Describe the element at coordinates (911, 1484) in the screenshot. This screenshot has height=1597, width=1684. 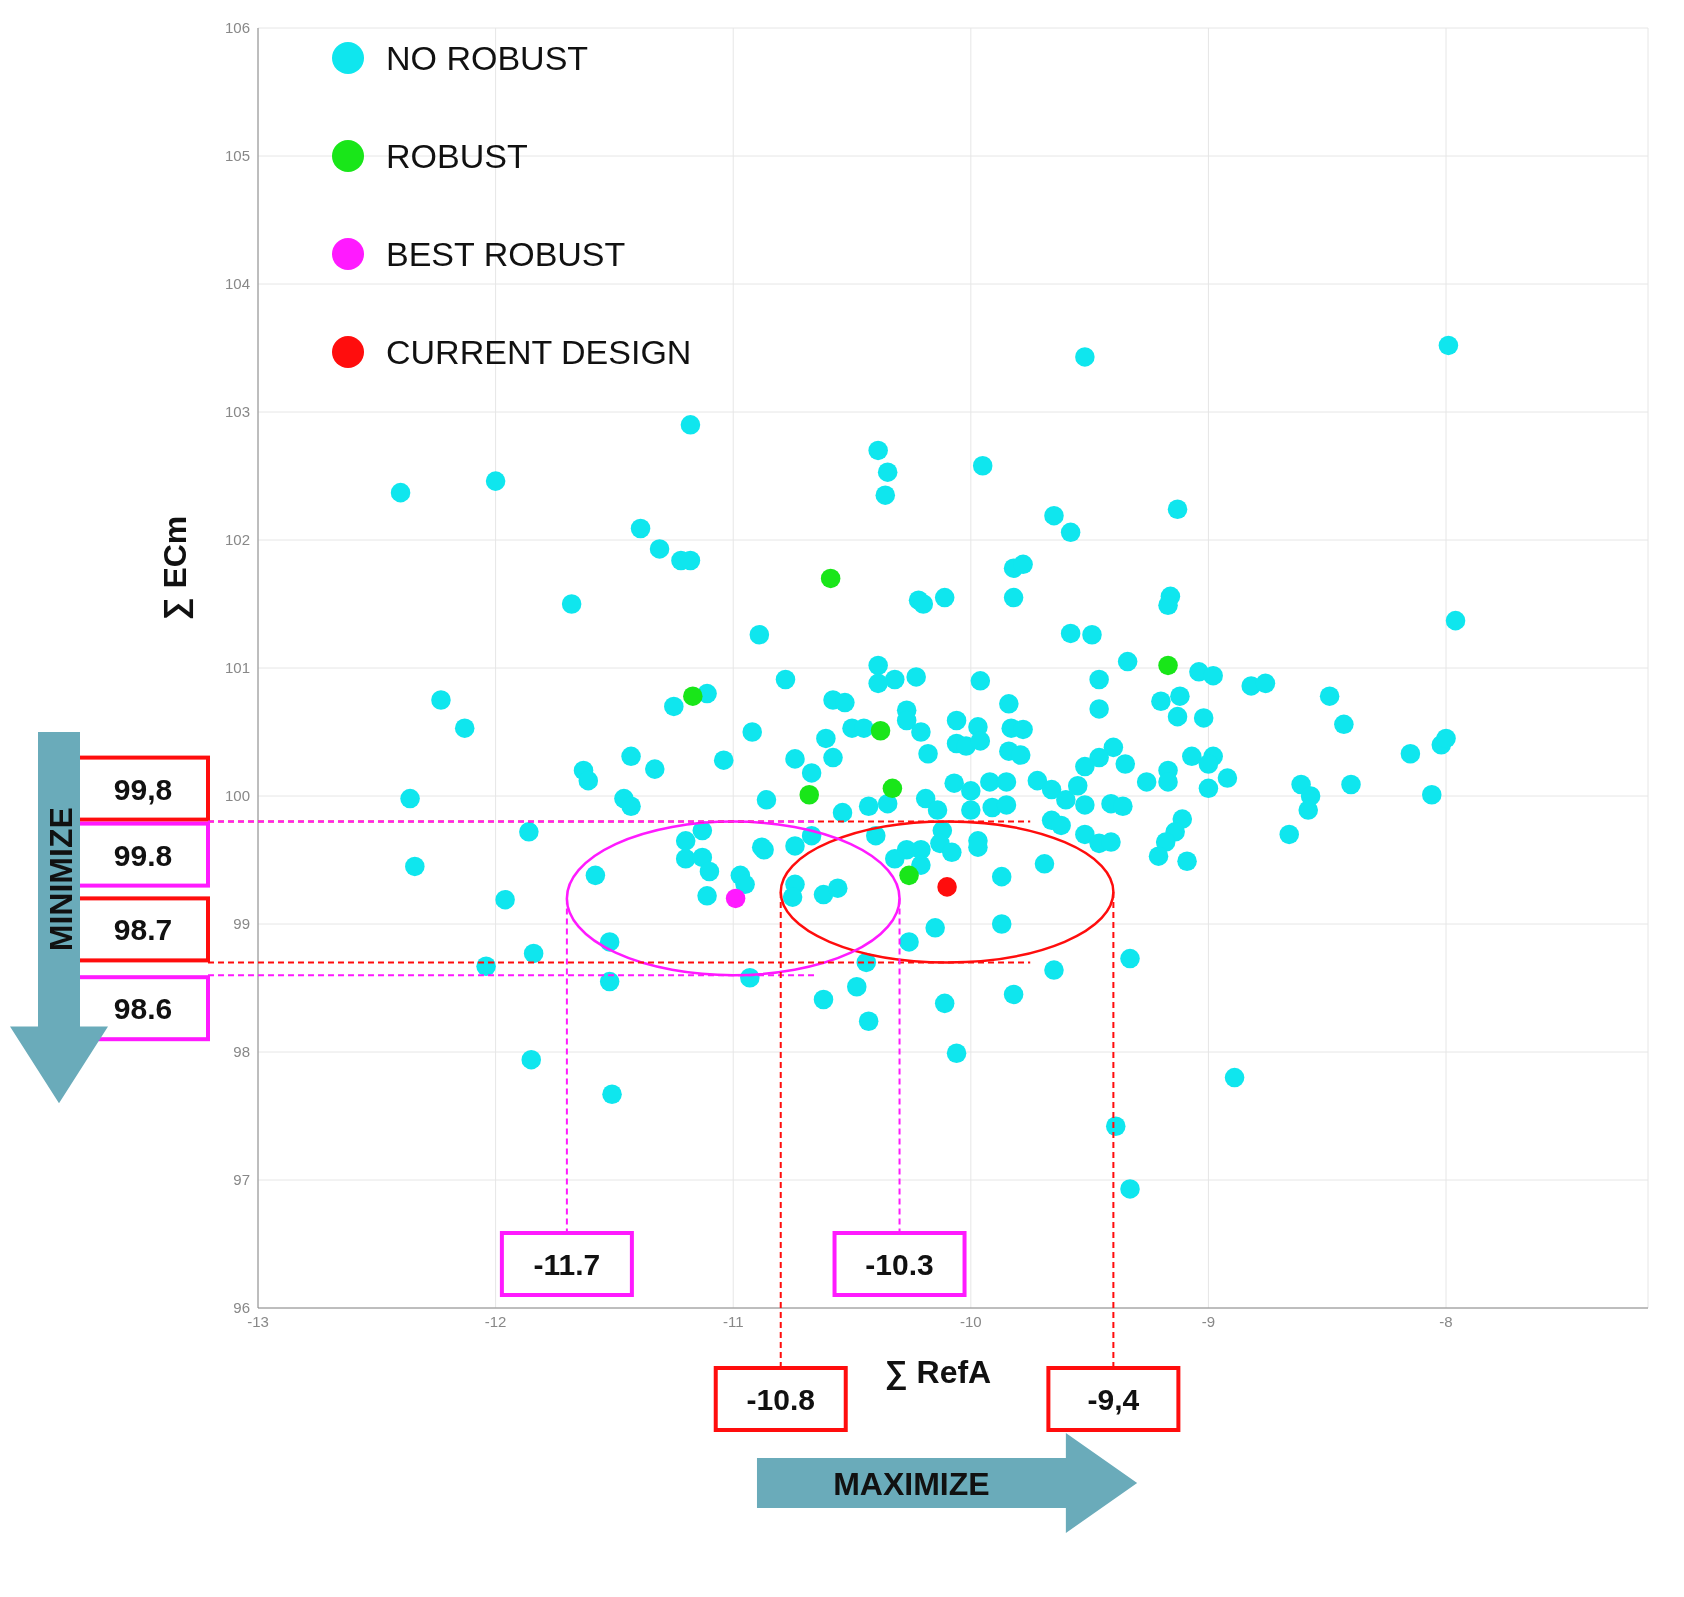
I see `text: MAXIMIZE` at that location.